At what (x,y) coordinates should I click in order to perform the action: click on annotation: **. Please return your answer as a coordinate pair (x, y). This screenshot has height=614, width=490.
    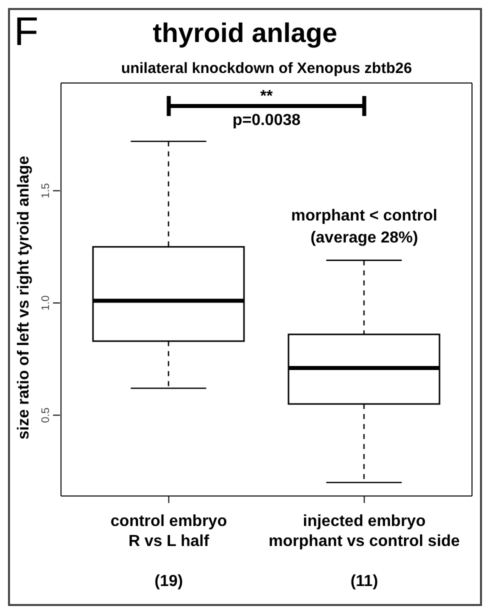
    Looking at the image, I should click on (267, 96).